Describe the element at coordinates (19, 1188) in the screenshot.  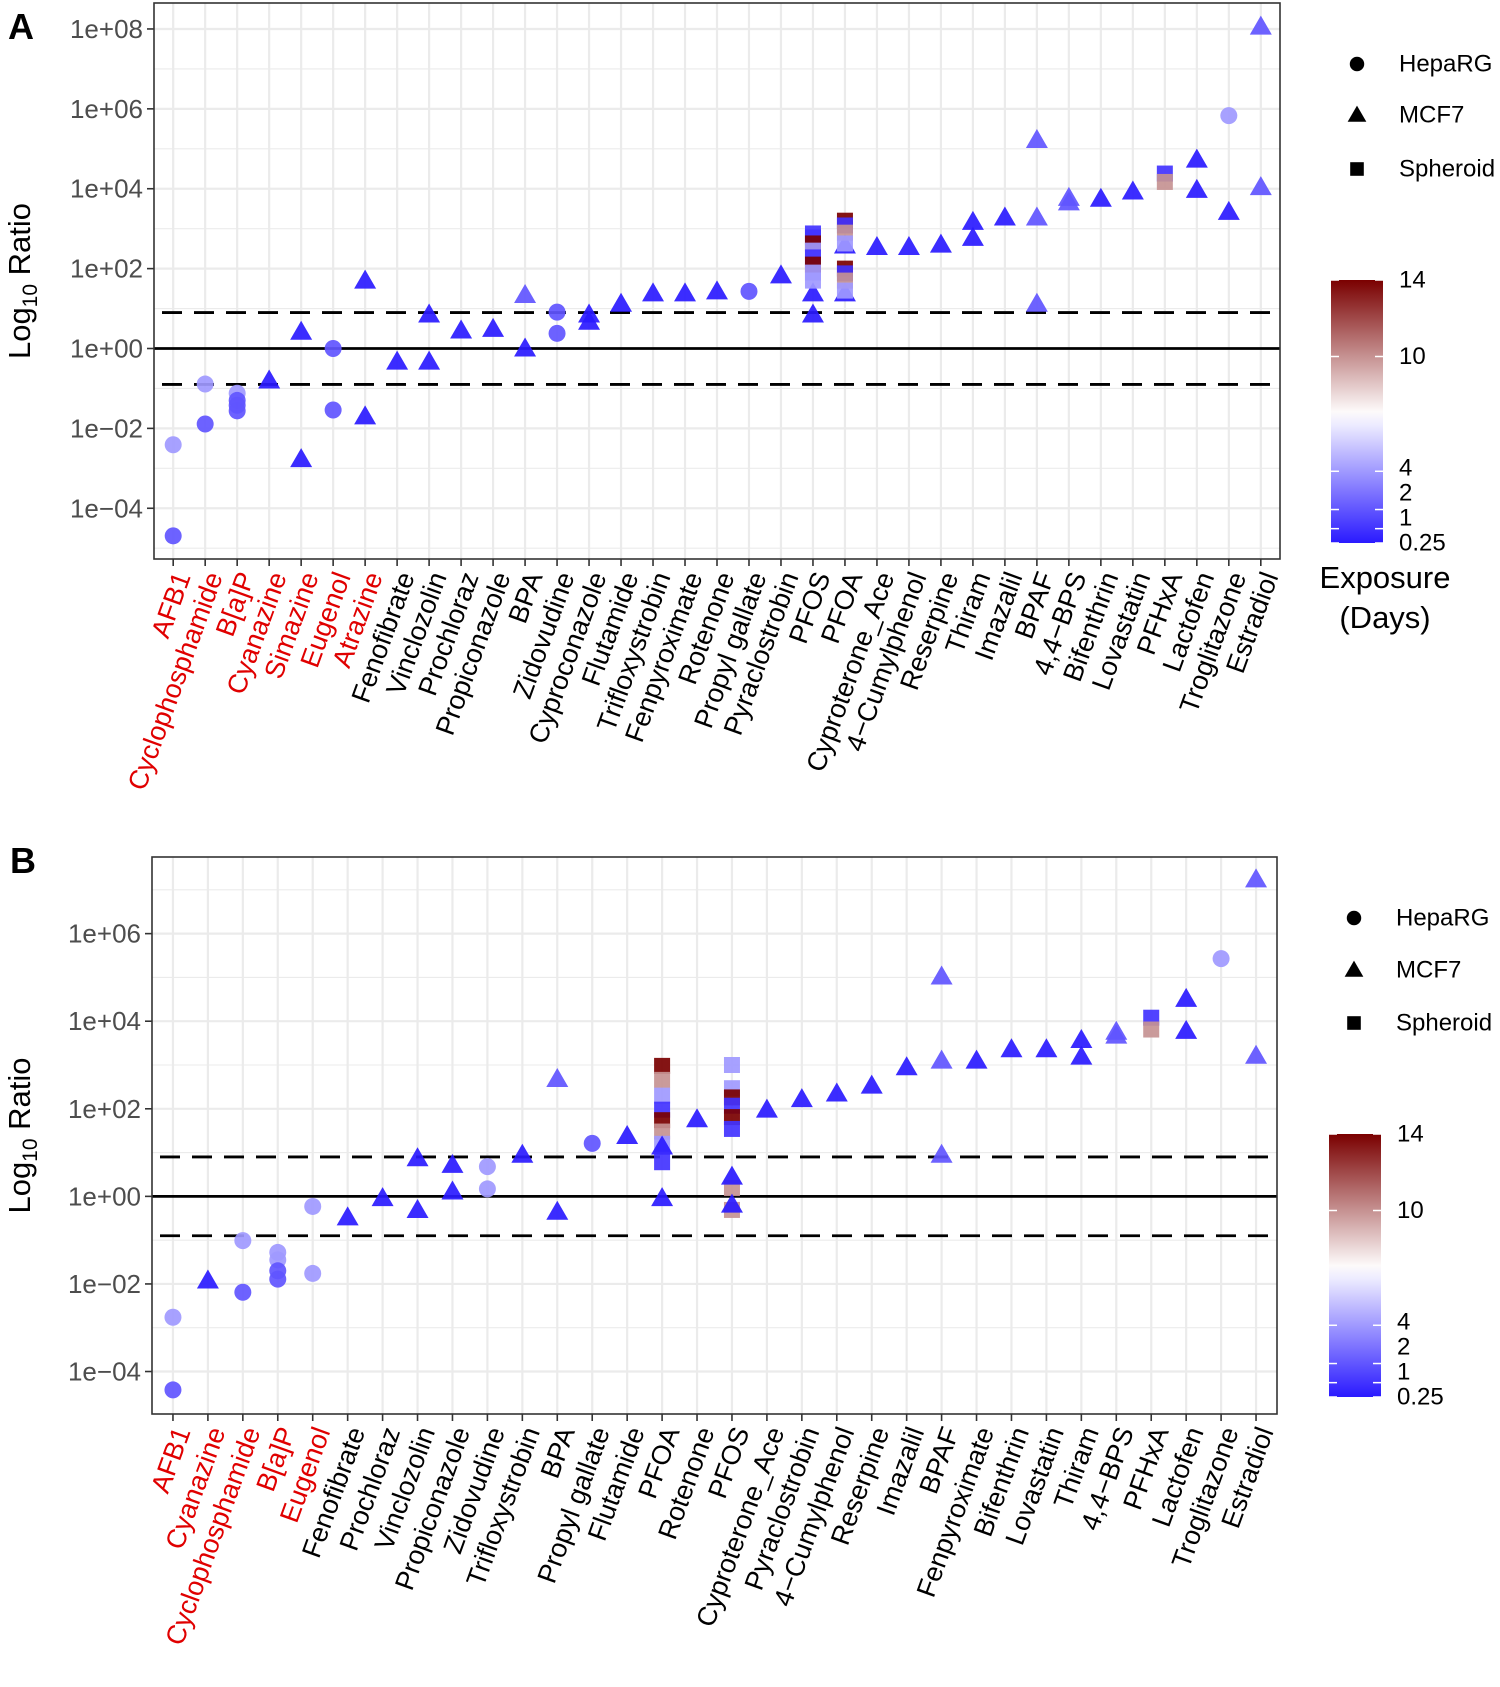
I see `y-axis-title-main: Log` at that location.